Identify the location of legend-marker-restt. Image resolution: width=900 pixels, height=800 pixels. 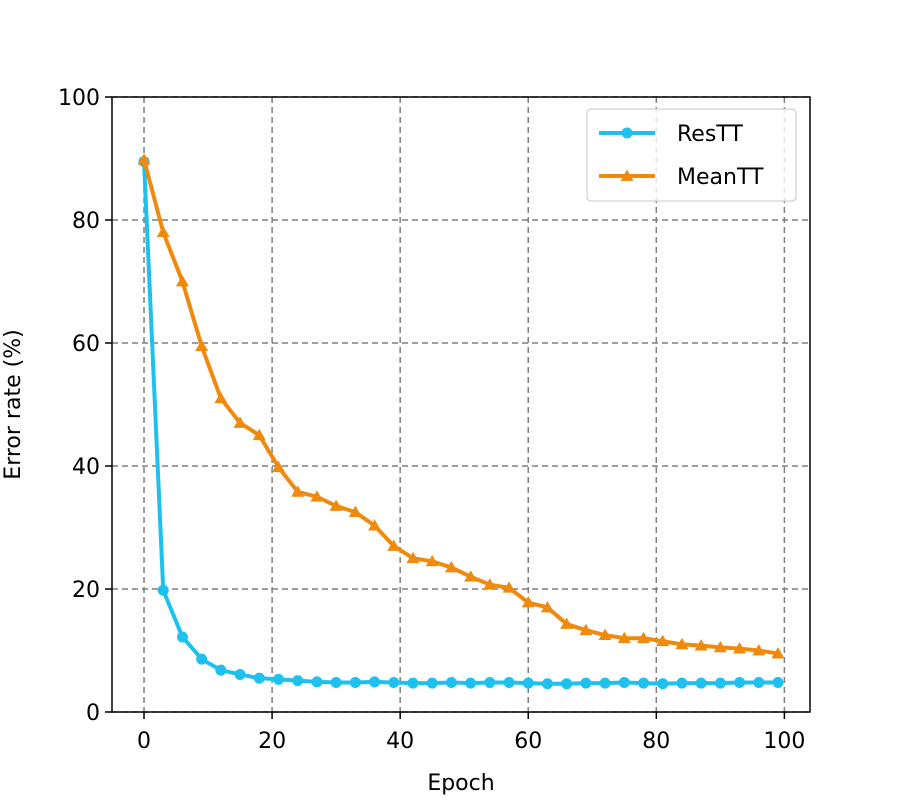
(627, 133).